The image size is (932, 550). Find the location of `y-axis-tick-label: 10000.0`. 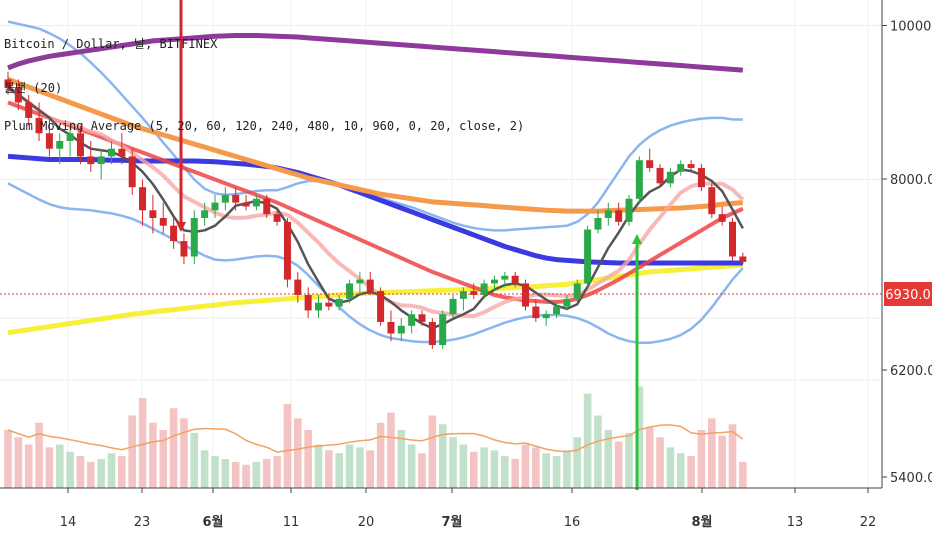

y-axis-tick-label: 10000.0 is located at coordinates (911, 27).